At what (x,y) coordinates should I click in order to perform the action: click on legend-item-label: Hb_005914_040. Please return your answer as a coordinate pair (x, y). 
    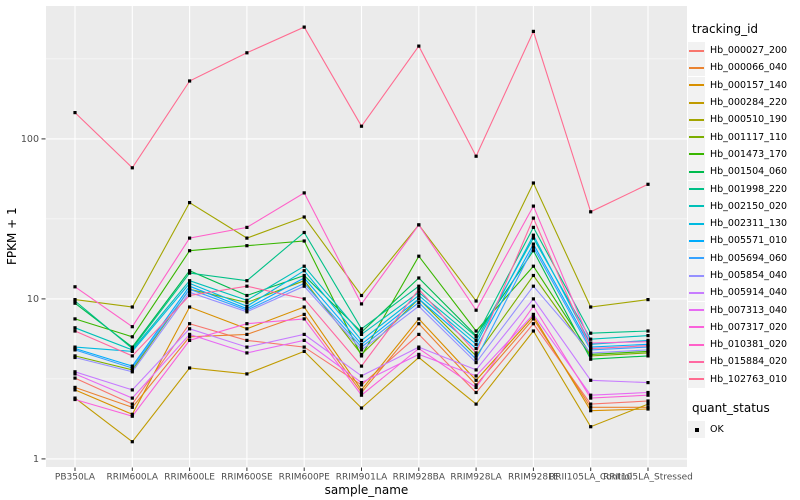
    Looking at the image, I should click on (749, 293).